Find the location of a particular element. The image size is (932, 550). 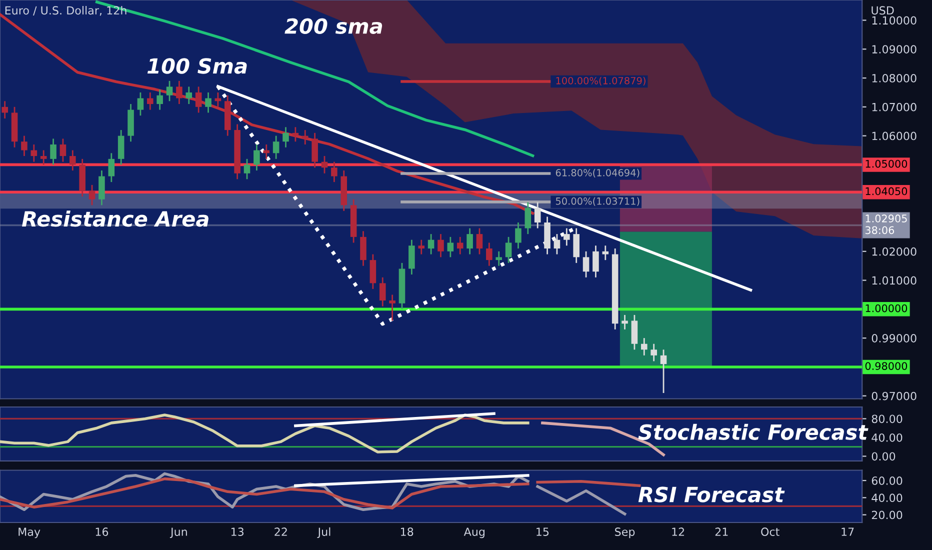

x-tick-label: 22 is located at coordinates (280, 532).